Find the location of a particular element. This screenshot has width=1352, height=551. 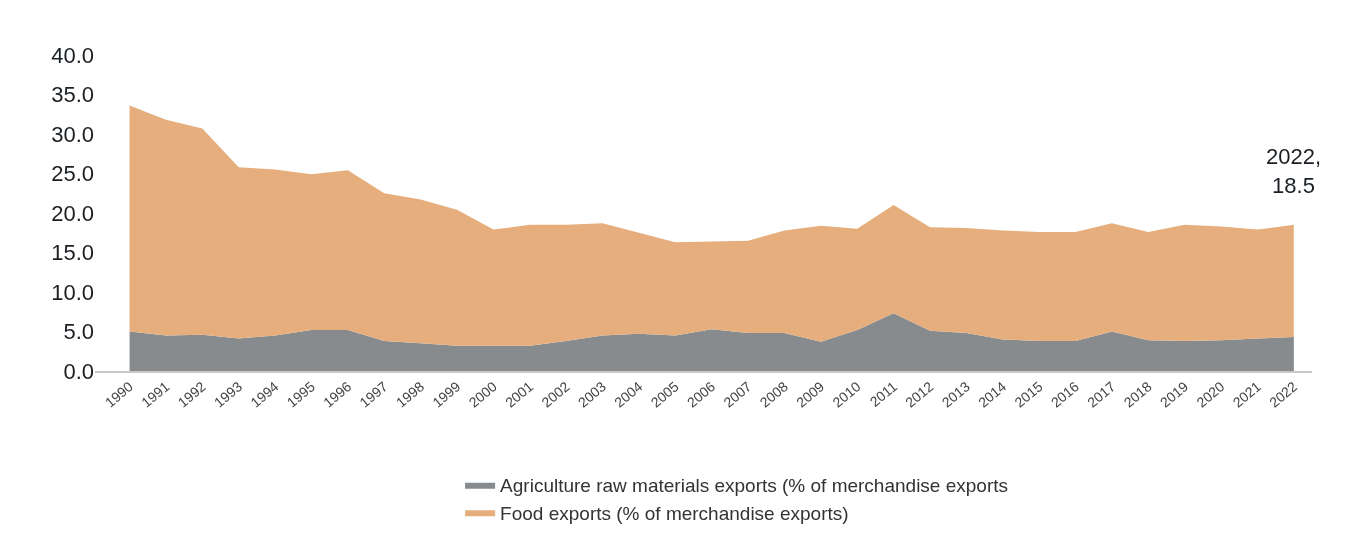

y-tick-label: 40.0 is located at coordinates (72, 55).